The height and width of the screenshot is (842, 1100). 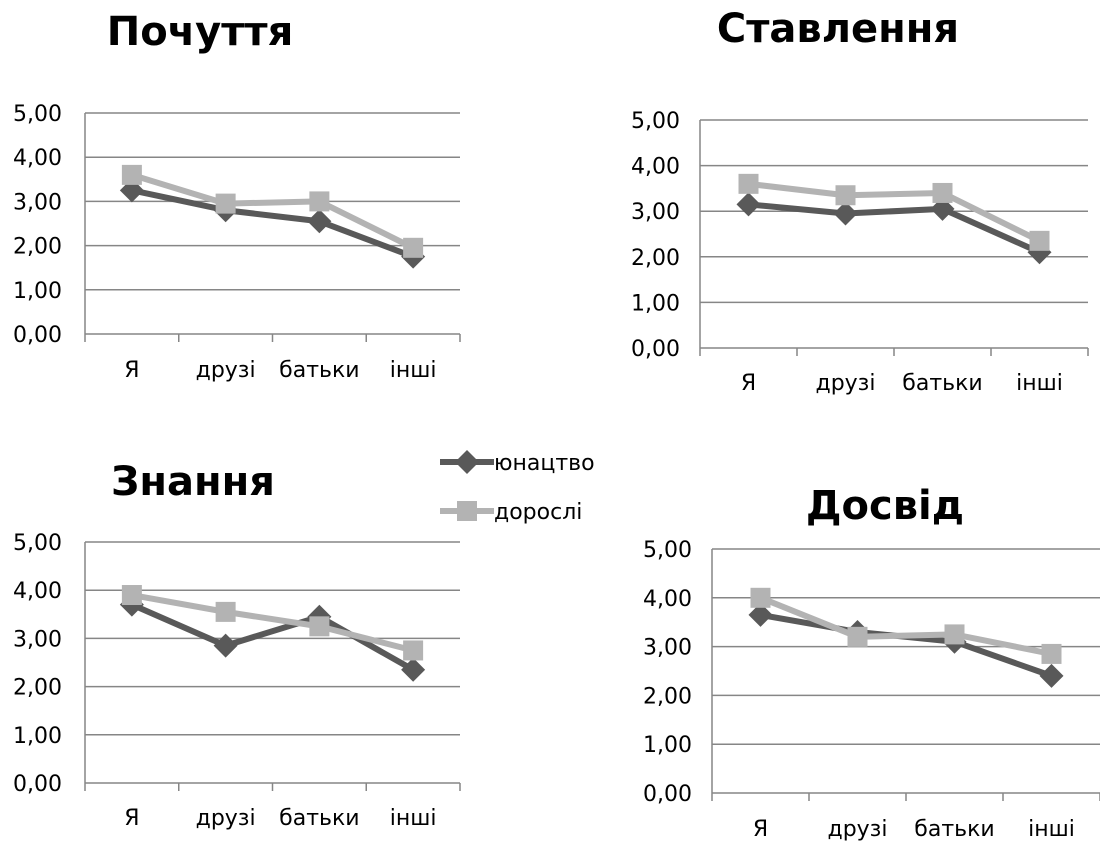 I want to click on legend-diamond-icon, so click(x=467, y=462).